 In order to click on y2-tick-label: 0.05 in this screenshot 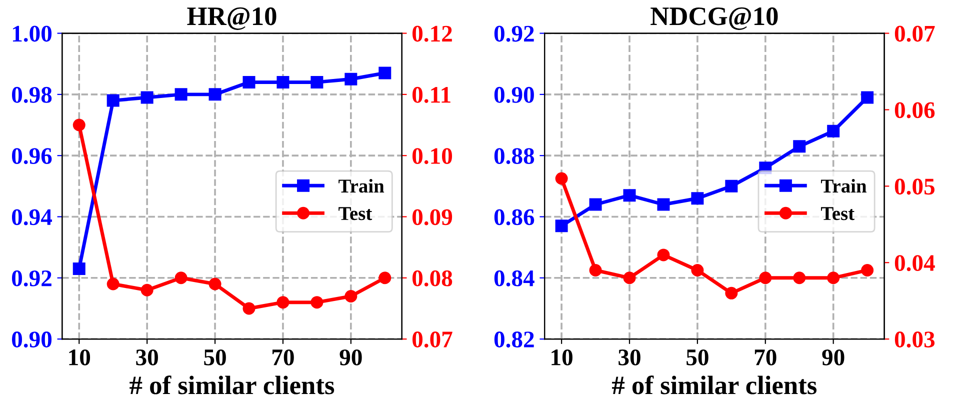, I will do `click(914, 186)`.